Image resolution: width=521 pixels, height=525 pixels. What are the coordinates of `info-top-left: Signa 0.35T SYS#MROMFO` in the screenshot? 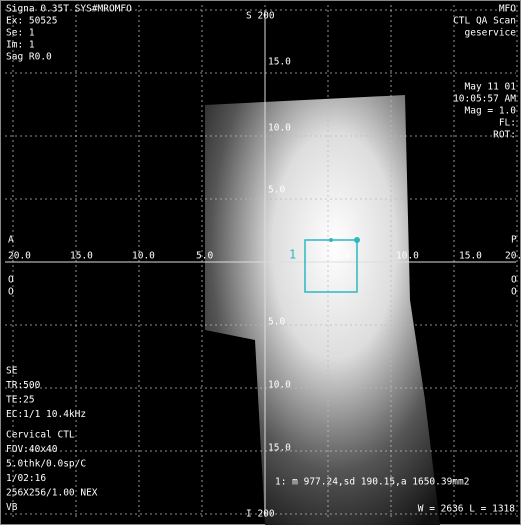 It's located at (69, 9).